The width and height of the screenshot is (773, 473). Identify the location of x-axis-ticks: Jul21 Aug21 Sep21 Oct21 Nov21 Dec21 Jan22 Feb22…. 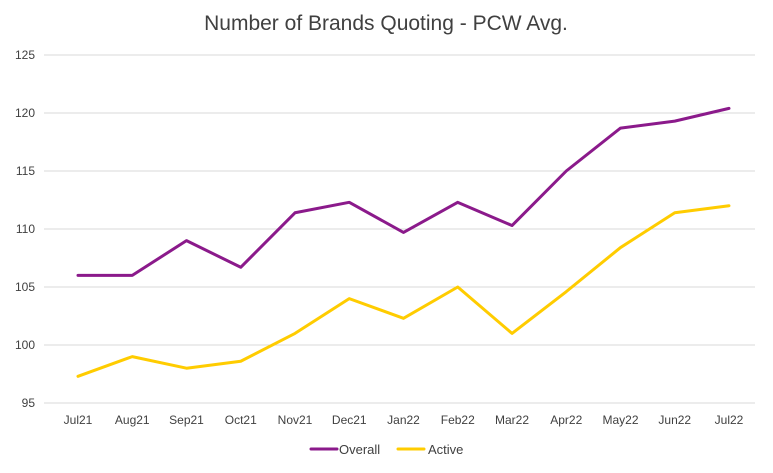
(404, 420).